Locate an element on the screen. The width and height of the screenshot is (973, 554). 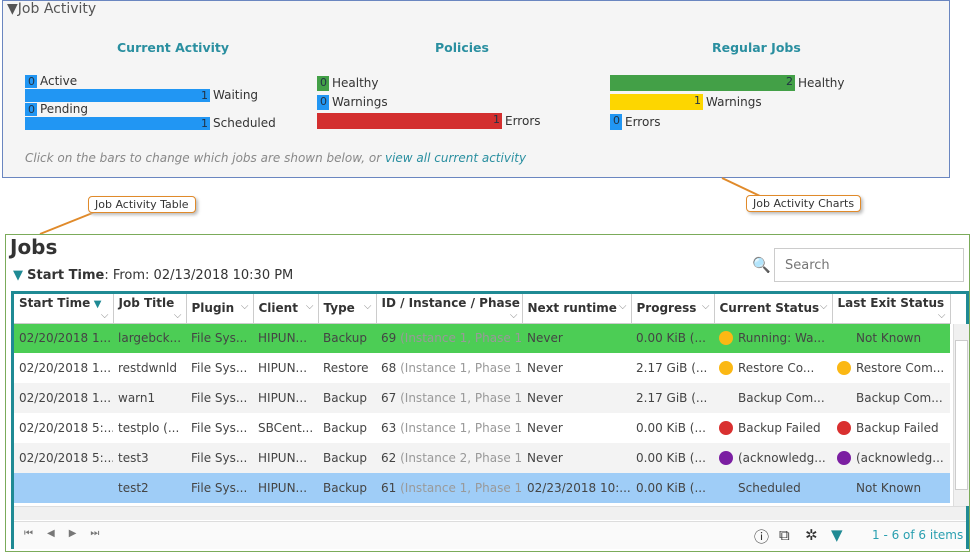
settings-icon: ✲ is located at coordinates (811, 535).